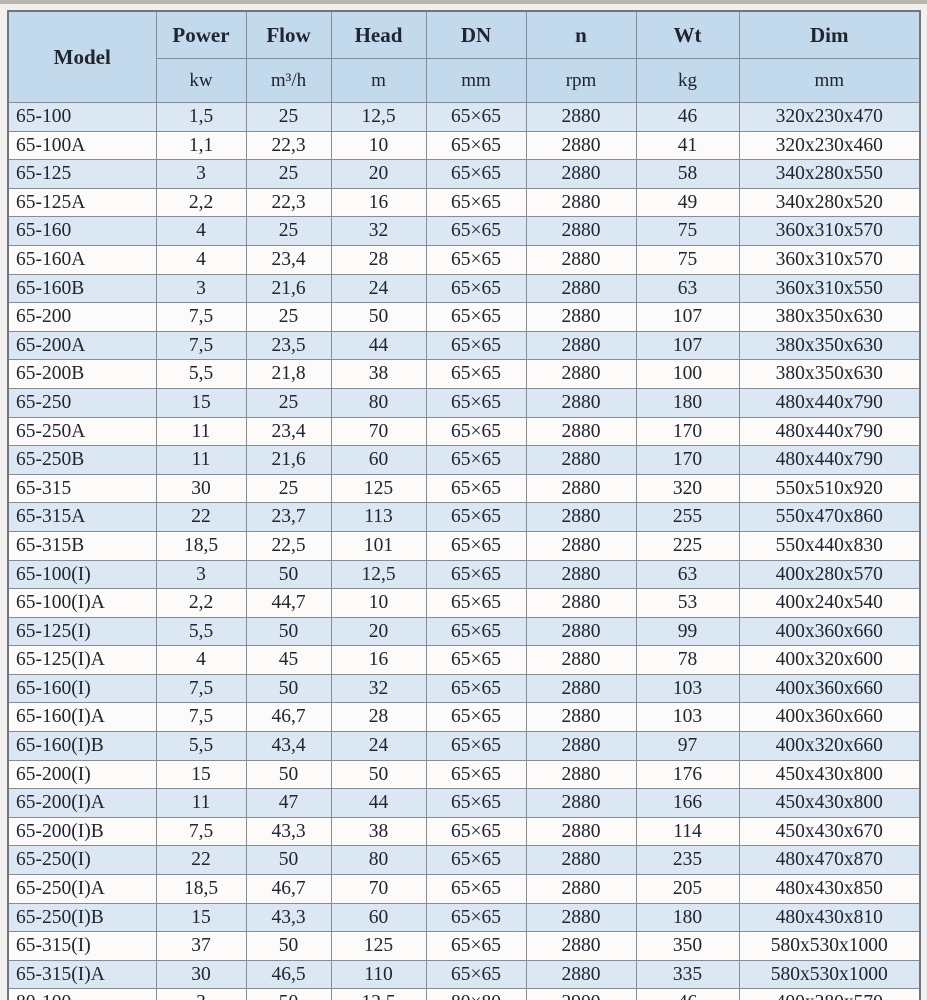 This screenshot has width=927, height=1000. What do you see at coordinates (378, 345) in the screenshot?
I see `value-cell: 44` at bounding box center [378, 345].